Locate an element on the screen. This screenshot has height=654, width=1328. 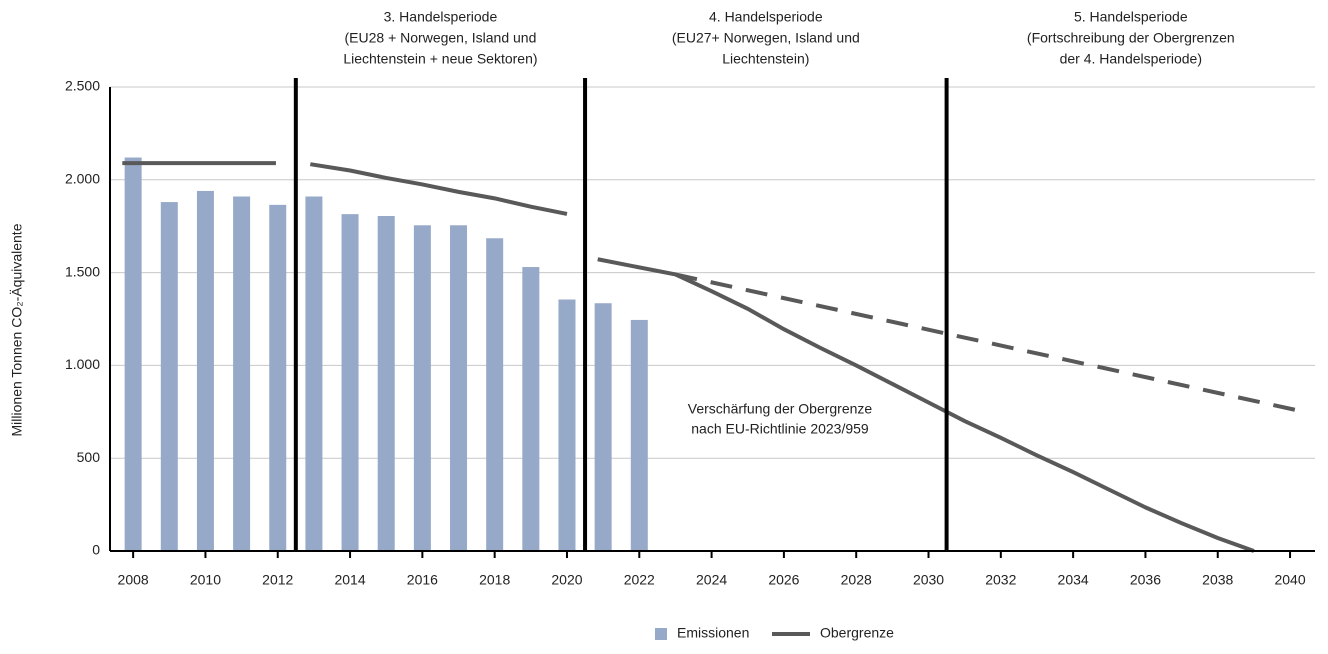
period-label: 3. Handelsperiode is located at coordinates (441, 17).